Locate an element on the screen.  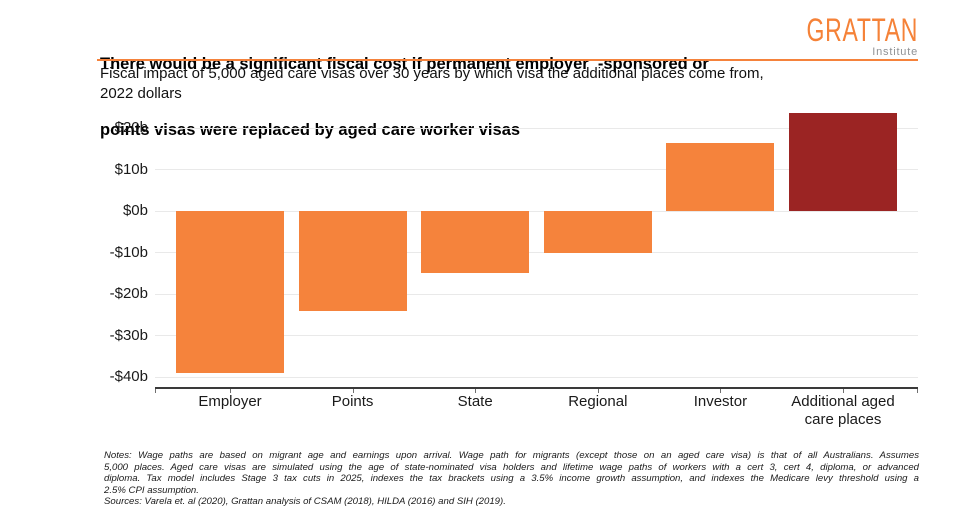
x-axis-label: Regional is located at coordinates (598, 401).